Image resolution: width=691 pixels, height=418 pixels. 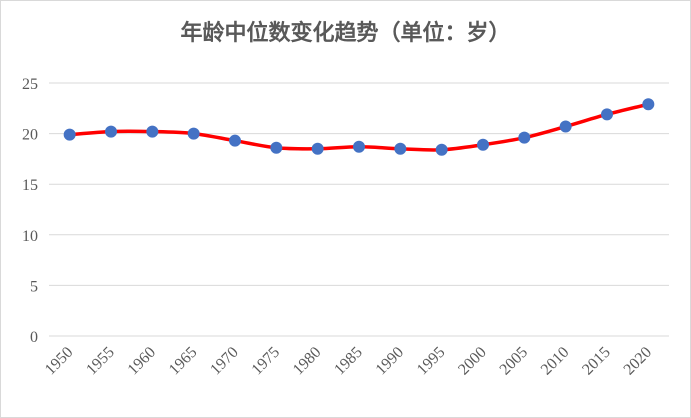 I want to click on data-point-1985, so click(x=359, y=146).